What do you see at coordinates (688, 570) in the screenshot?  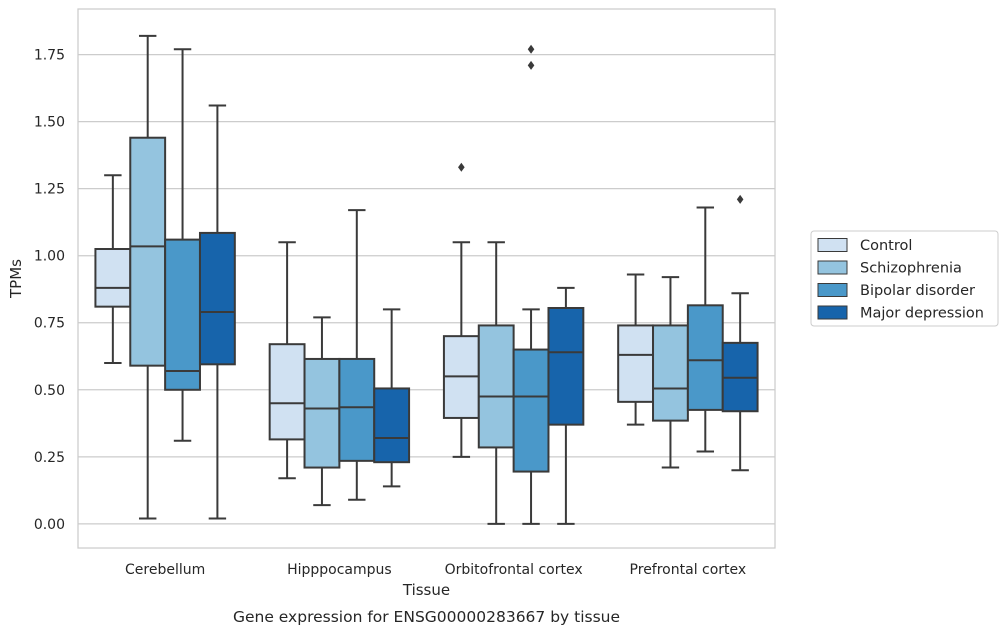 I see `x-tick-label: Prefrontal cortex` at bounding box center [688, 570].